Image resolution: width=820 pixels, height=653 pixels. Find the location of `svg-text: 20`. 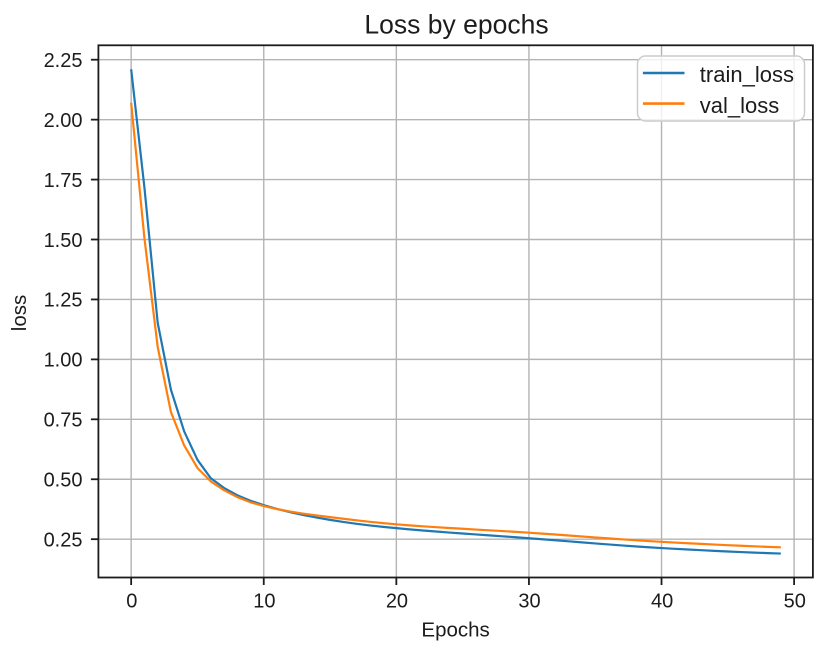

svg-text: 20 is located at coordinates (397, 602).